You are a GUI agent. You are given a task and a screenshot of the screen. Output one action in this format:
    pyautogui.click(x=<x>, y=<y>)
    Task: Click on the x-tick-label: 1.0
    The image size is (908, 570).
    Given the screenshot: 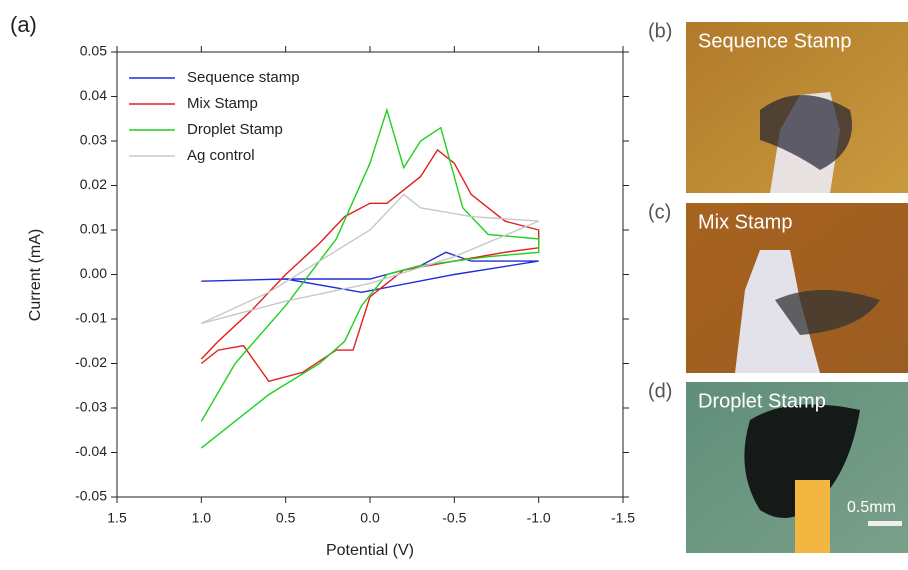 What is the action you would take?
    pyautogui.click(x=202, y=518)
    